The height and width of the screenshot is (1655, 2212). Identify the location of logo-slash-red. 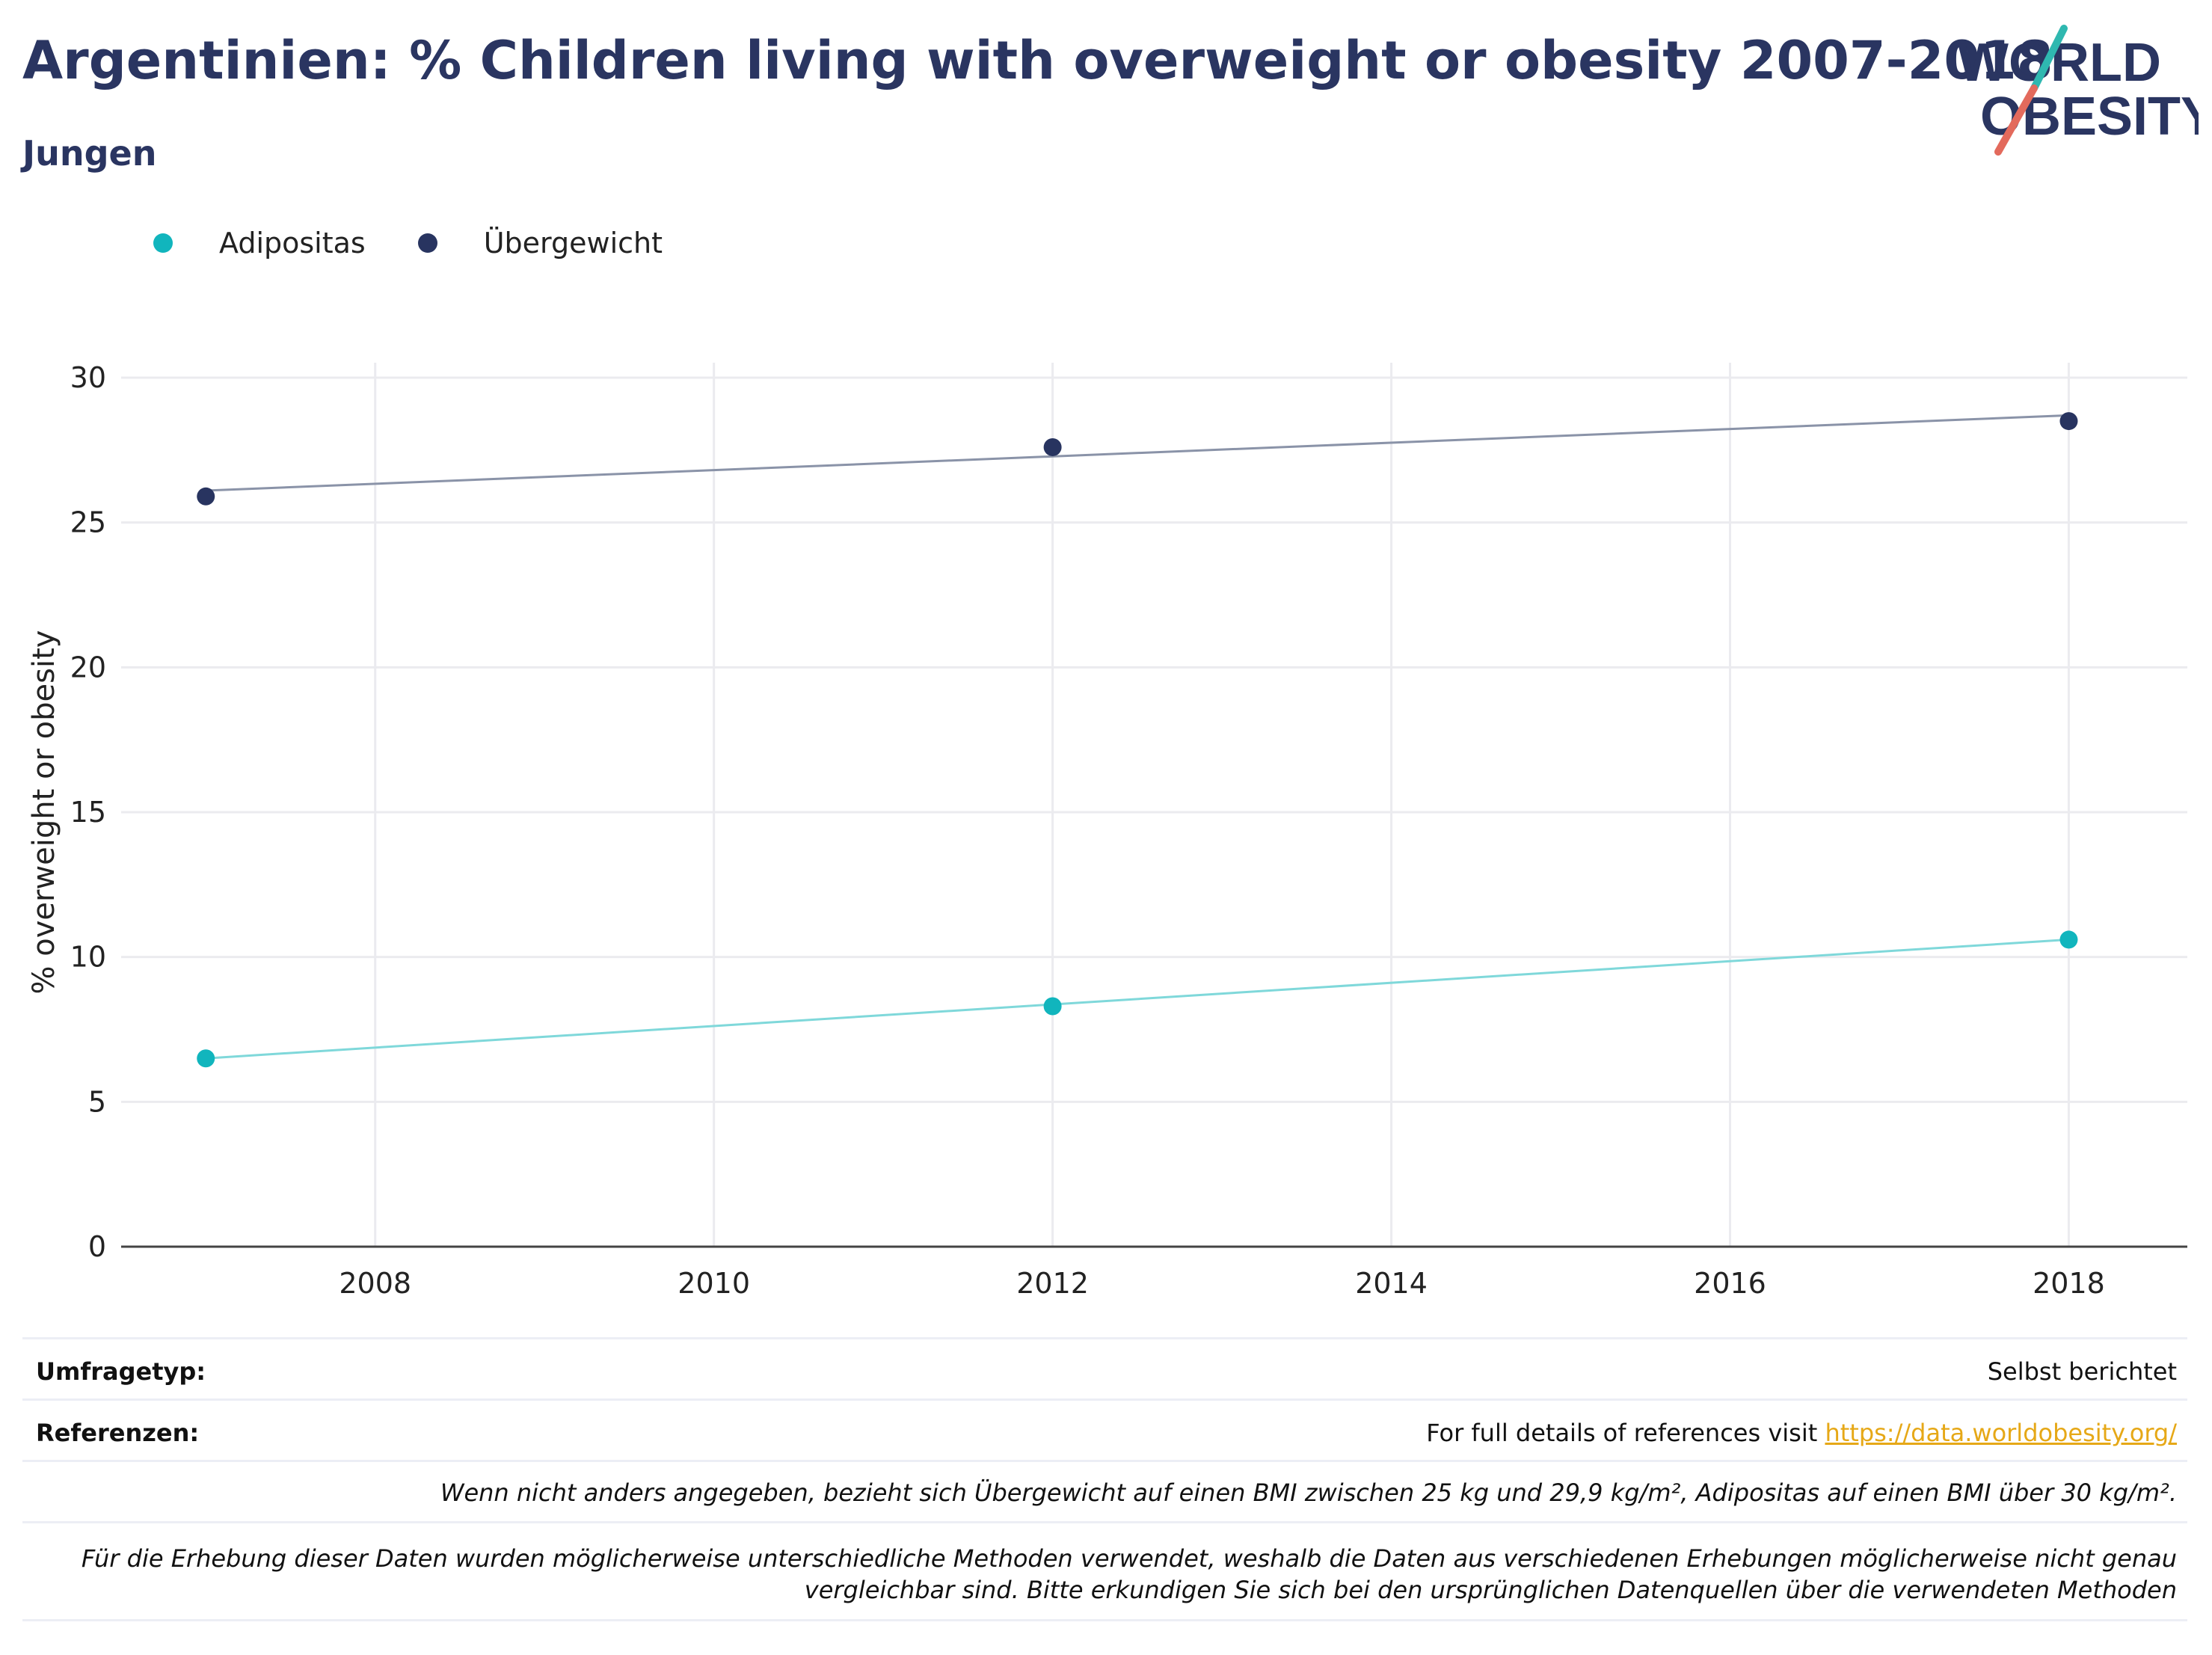
(2016, 120).